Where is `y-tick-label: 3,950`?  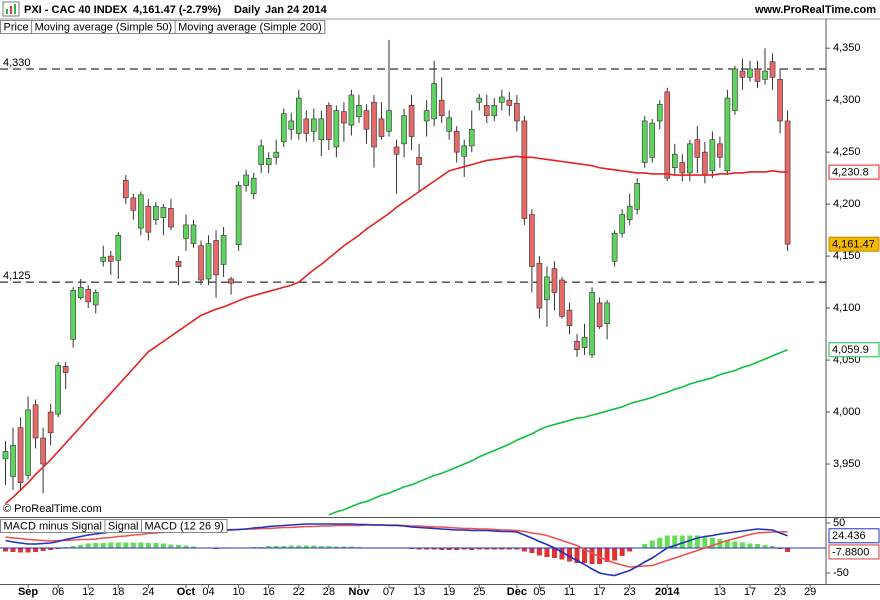
y-tick-label: 3,950 is located at coordinates (847, 464).